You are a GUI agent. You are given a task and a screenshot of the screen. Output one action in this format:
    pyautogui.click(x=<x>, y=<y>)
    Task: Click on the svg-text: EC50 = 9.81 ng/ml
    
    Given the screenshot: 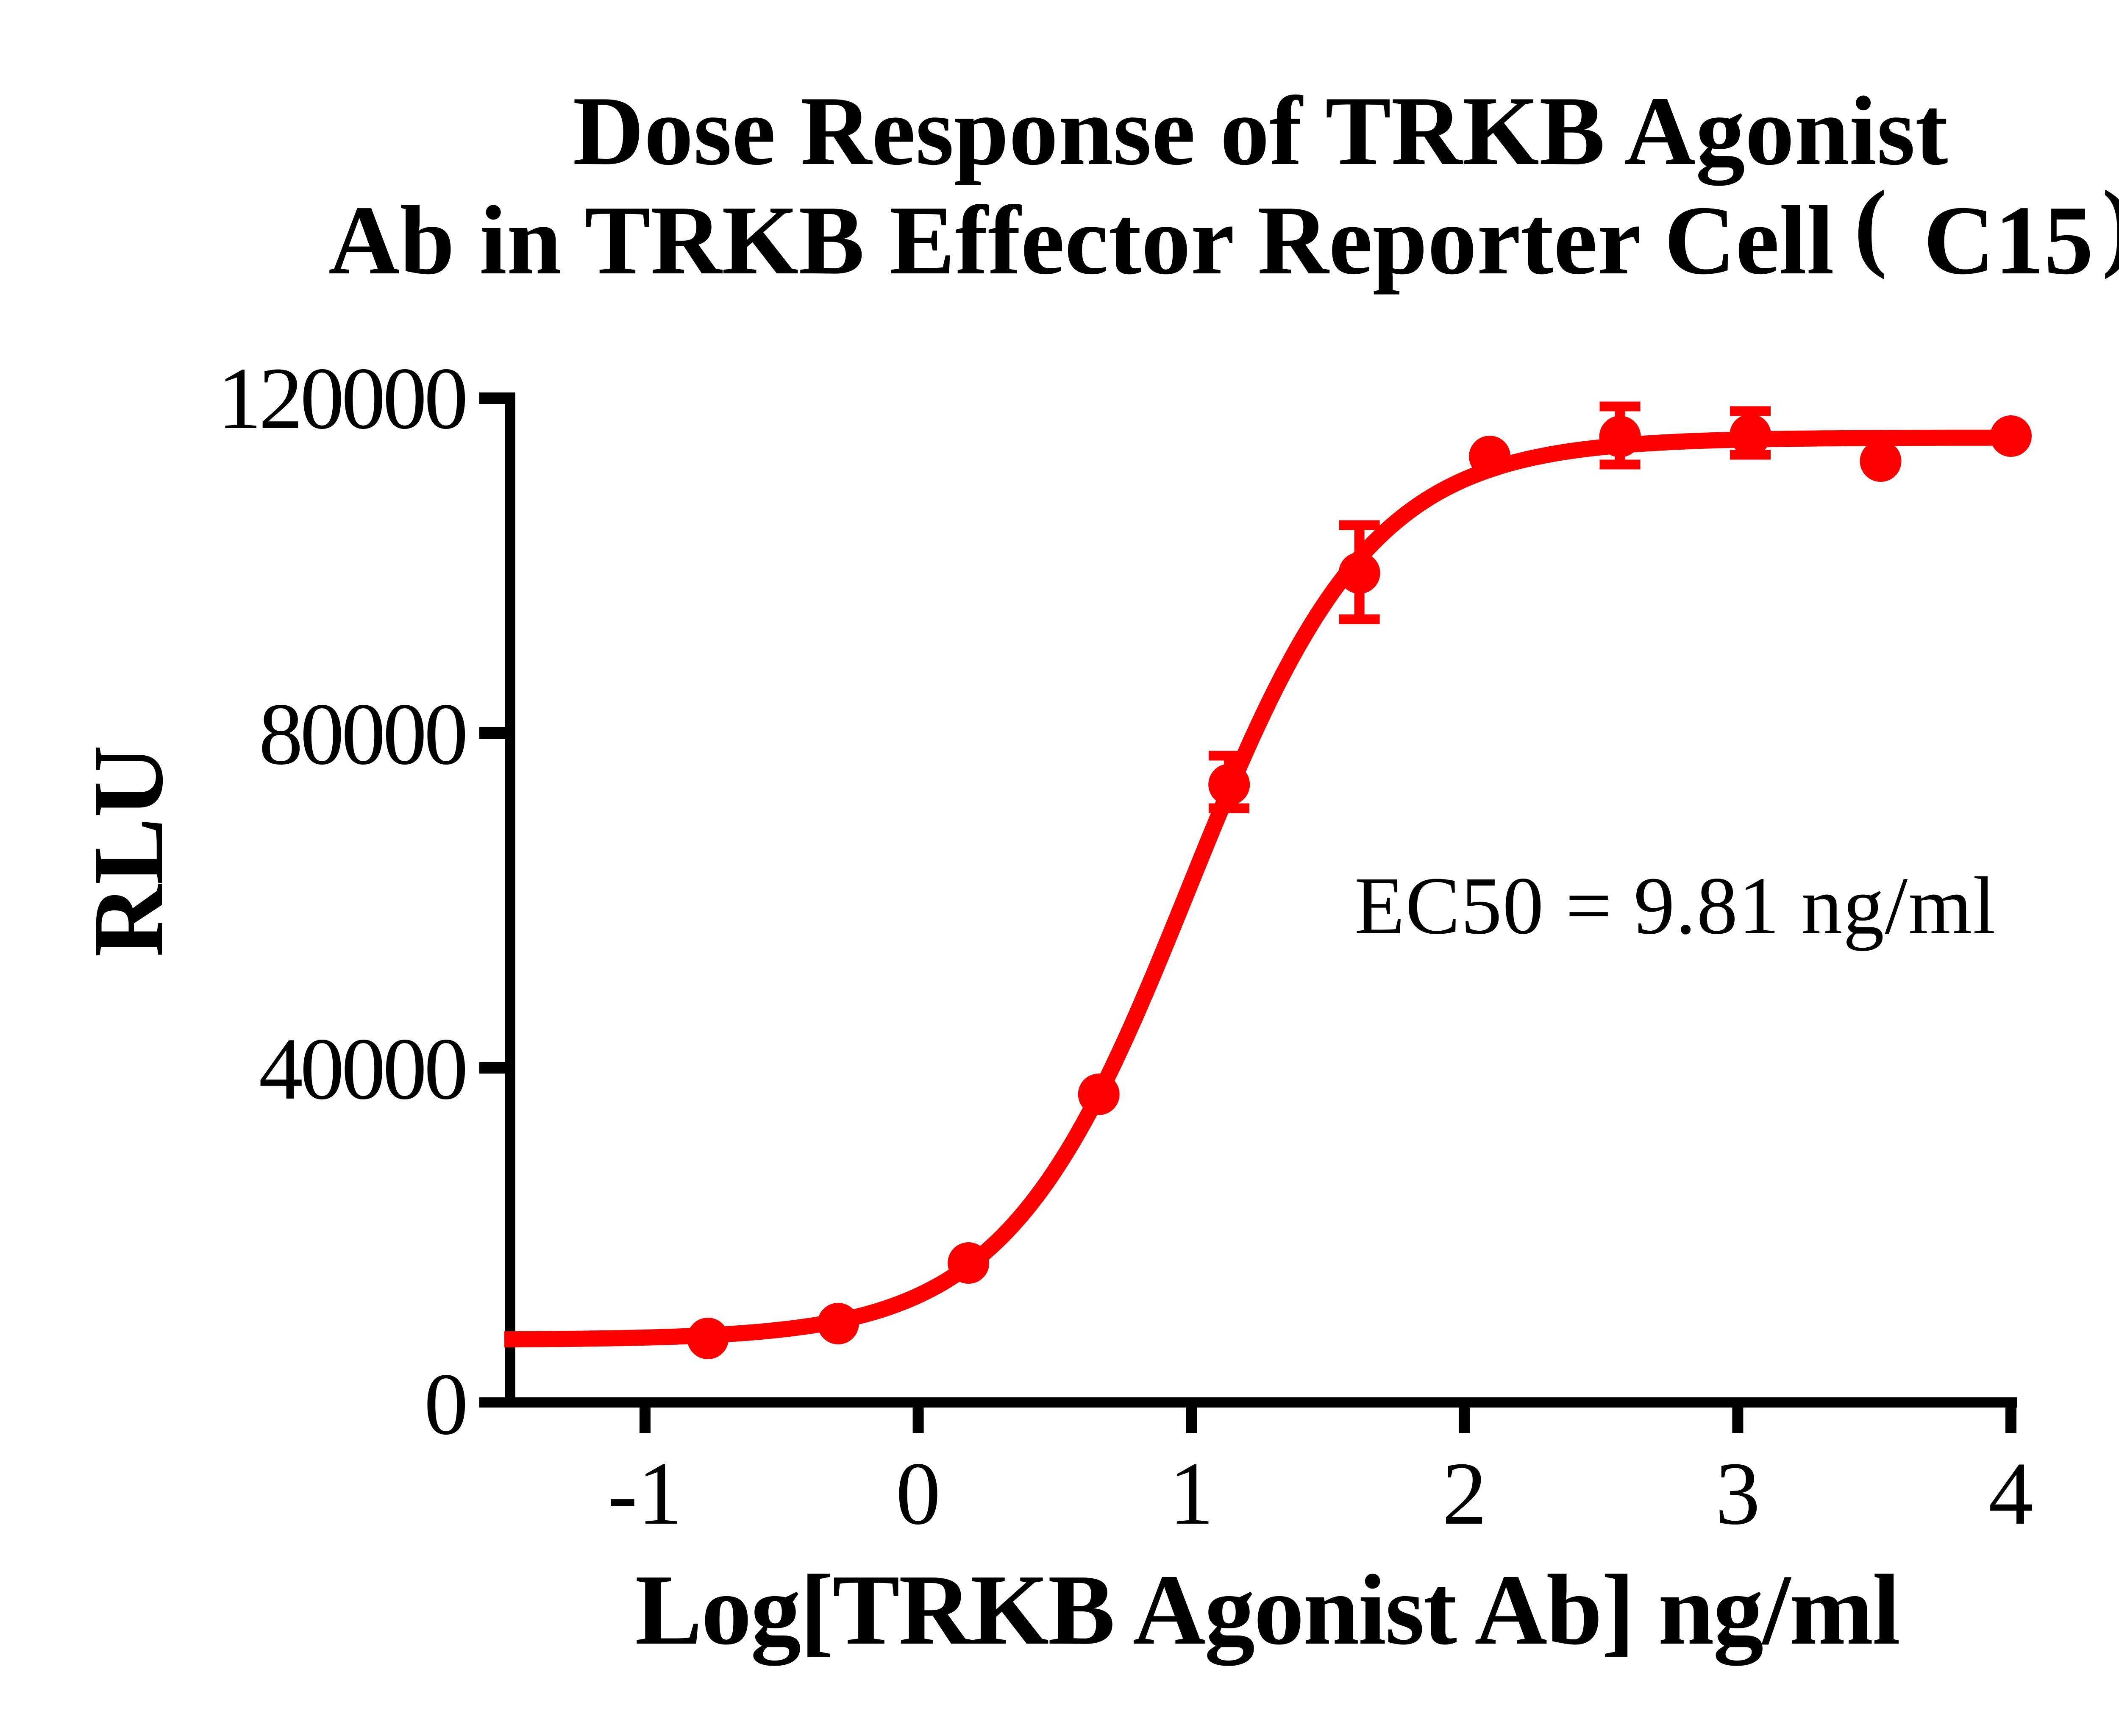 What is the action you would take?
    pyautogui.click(x=1676, y=906)
    